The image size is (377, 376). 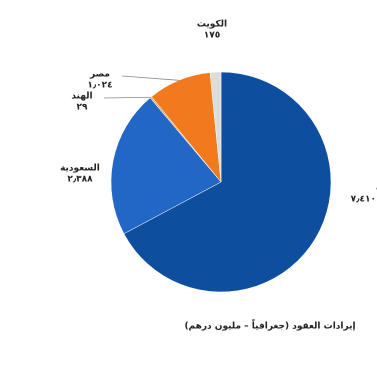 What do you see at coordinates (80, 180) in the screenshot?
I see `slice-value: ٢٫٣٨٨` at bounding box center [80, 180].